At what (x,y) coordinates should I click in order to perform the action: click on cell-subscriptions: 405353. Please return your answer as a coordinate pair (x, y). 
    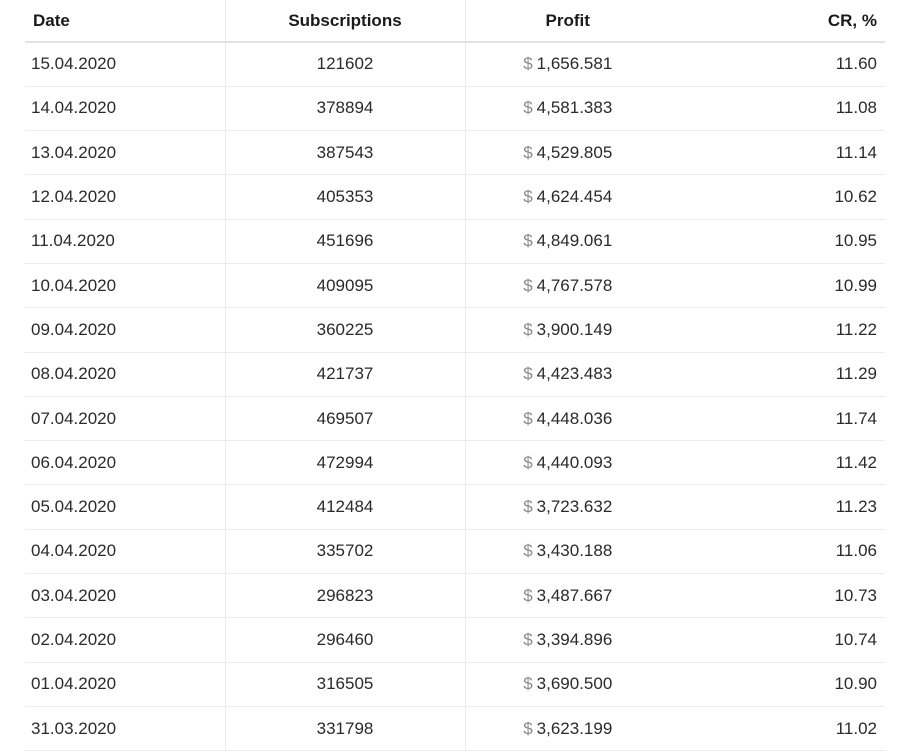
    Looking at the image, I should click on (344, 197).